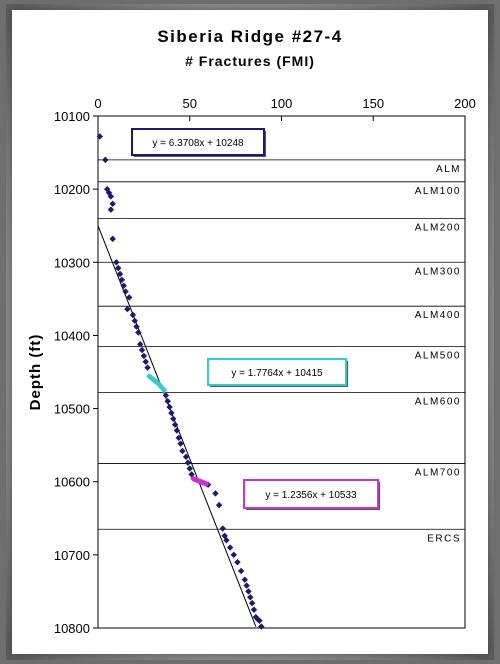  I want to click on zone-label: ALM400, so click(438, 315).